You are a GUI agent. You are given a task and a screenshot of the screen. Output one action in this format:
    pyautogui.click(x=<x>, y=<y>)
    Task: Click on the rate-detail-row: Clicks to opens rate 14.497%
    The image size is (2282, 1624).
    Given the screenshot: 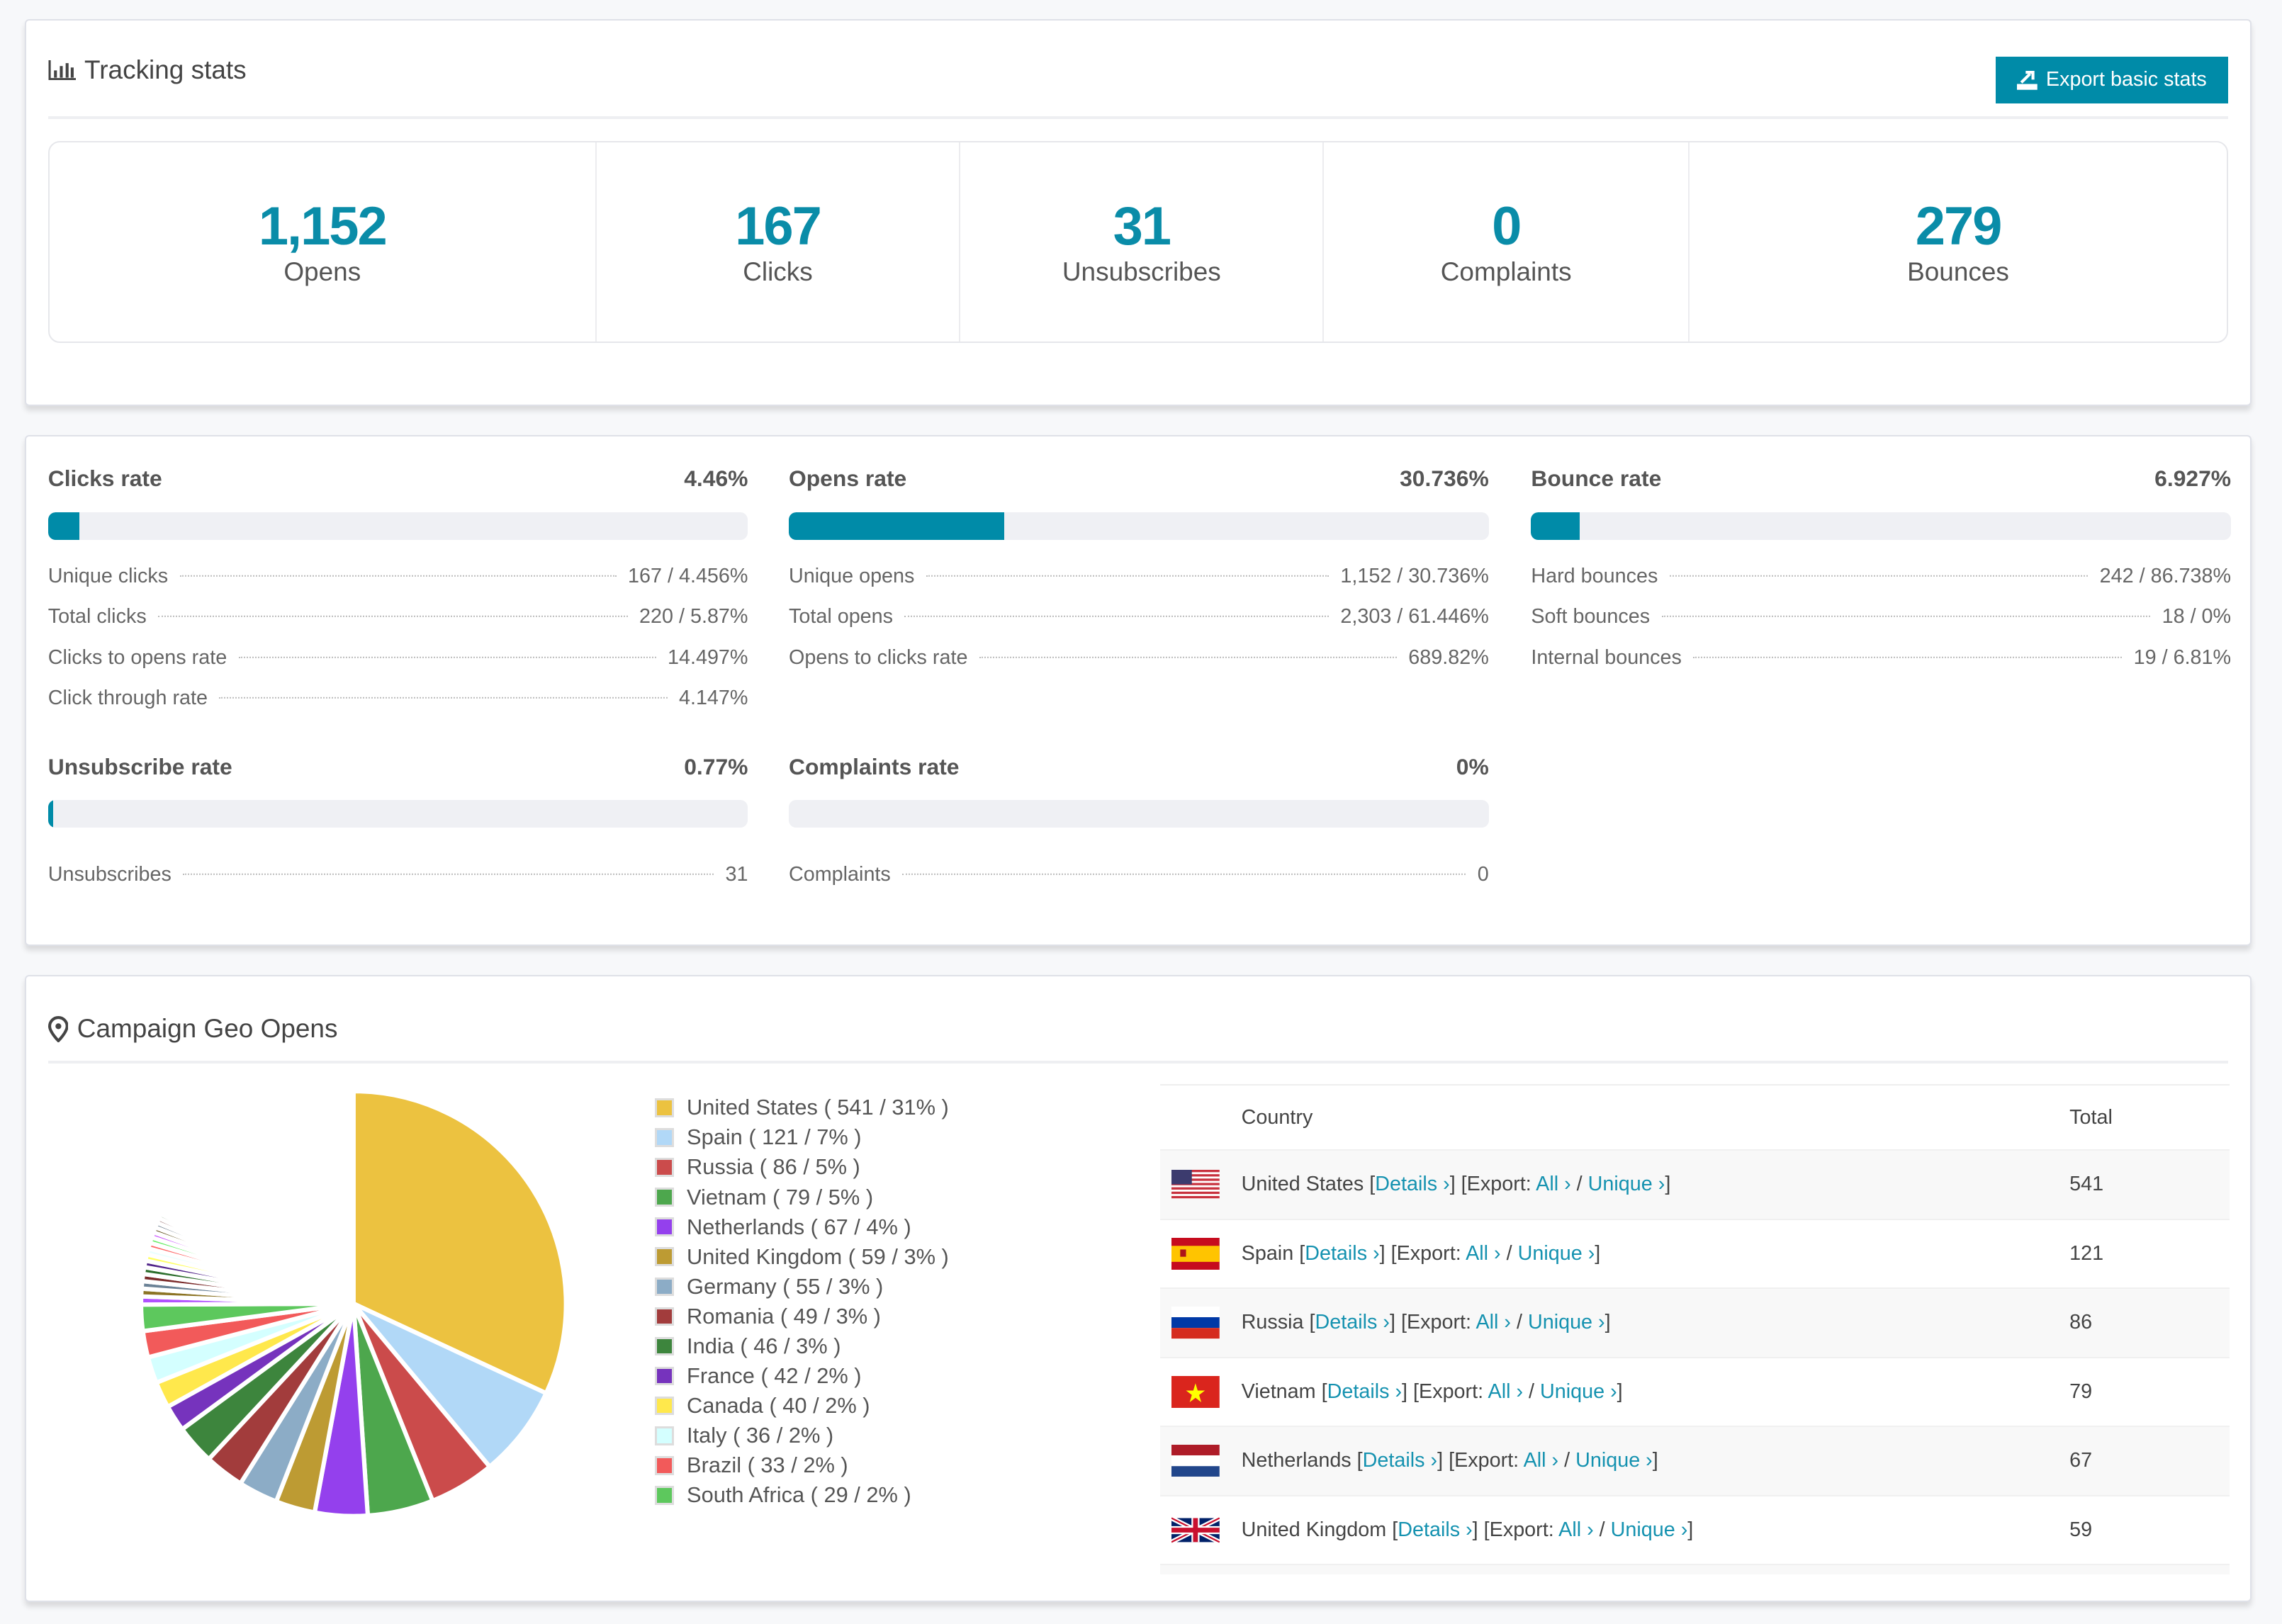 What is the action you would take?
    pyautogui.click(x=398, y=666)
    